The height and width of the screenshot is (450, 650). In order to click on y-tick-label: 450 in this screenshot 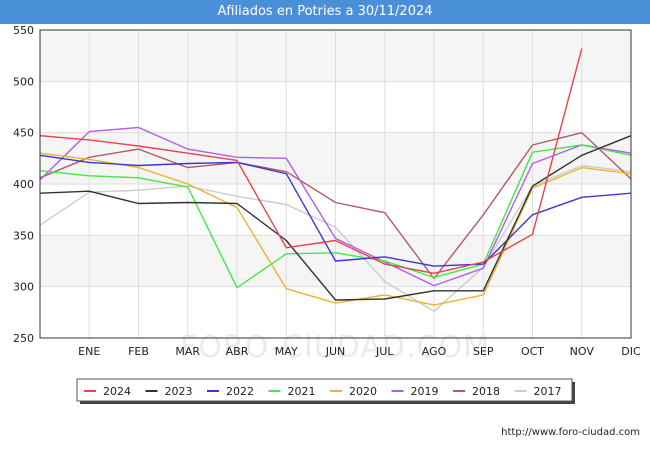, I will do `click(23, 133)`.